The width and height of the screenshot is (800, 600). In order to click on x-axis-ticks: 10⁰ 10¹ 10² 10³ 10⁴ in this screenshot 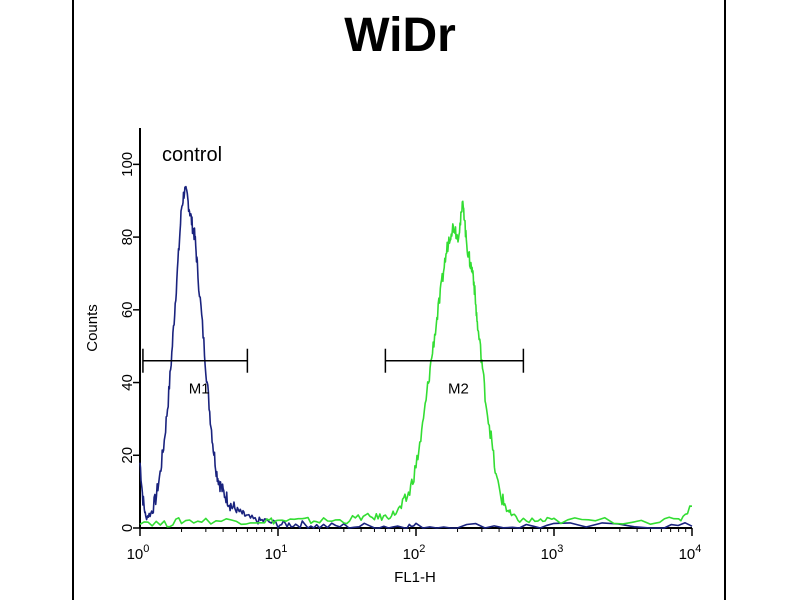, I will do `click(414, 545)`.